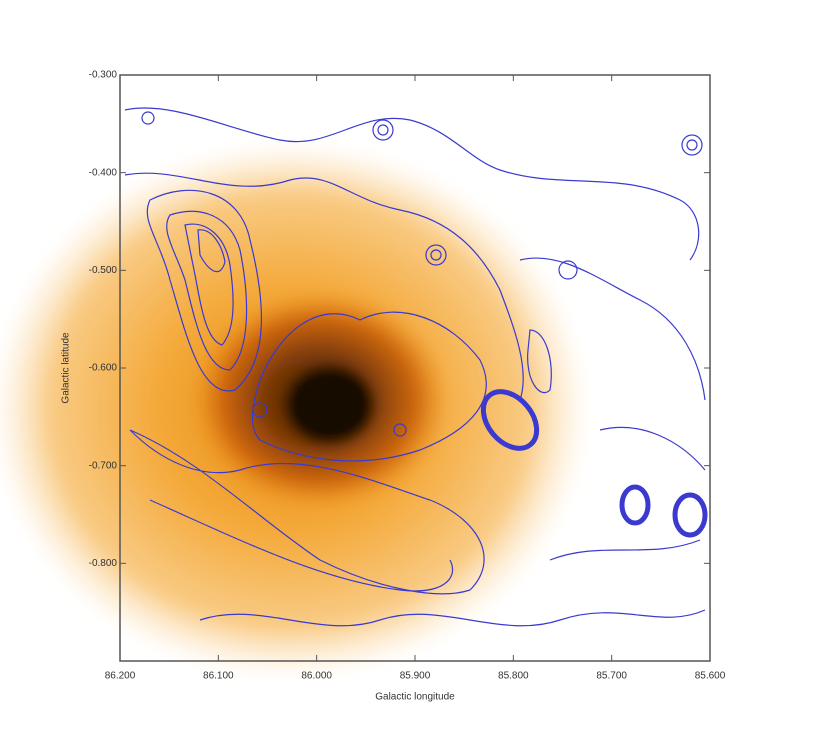  What do you see at coordinates (103, 563) in the screenshot?
I see `y-tick-label: -0.800` at bounding box center [103, 563].